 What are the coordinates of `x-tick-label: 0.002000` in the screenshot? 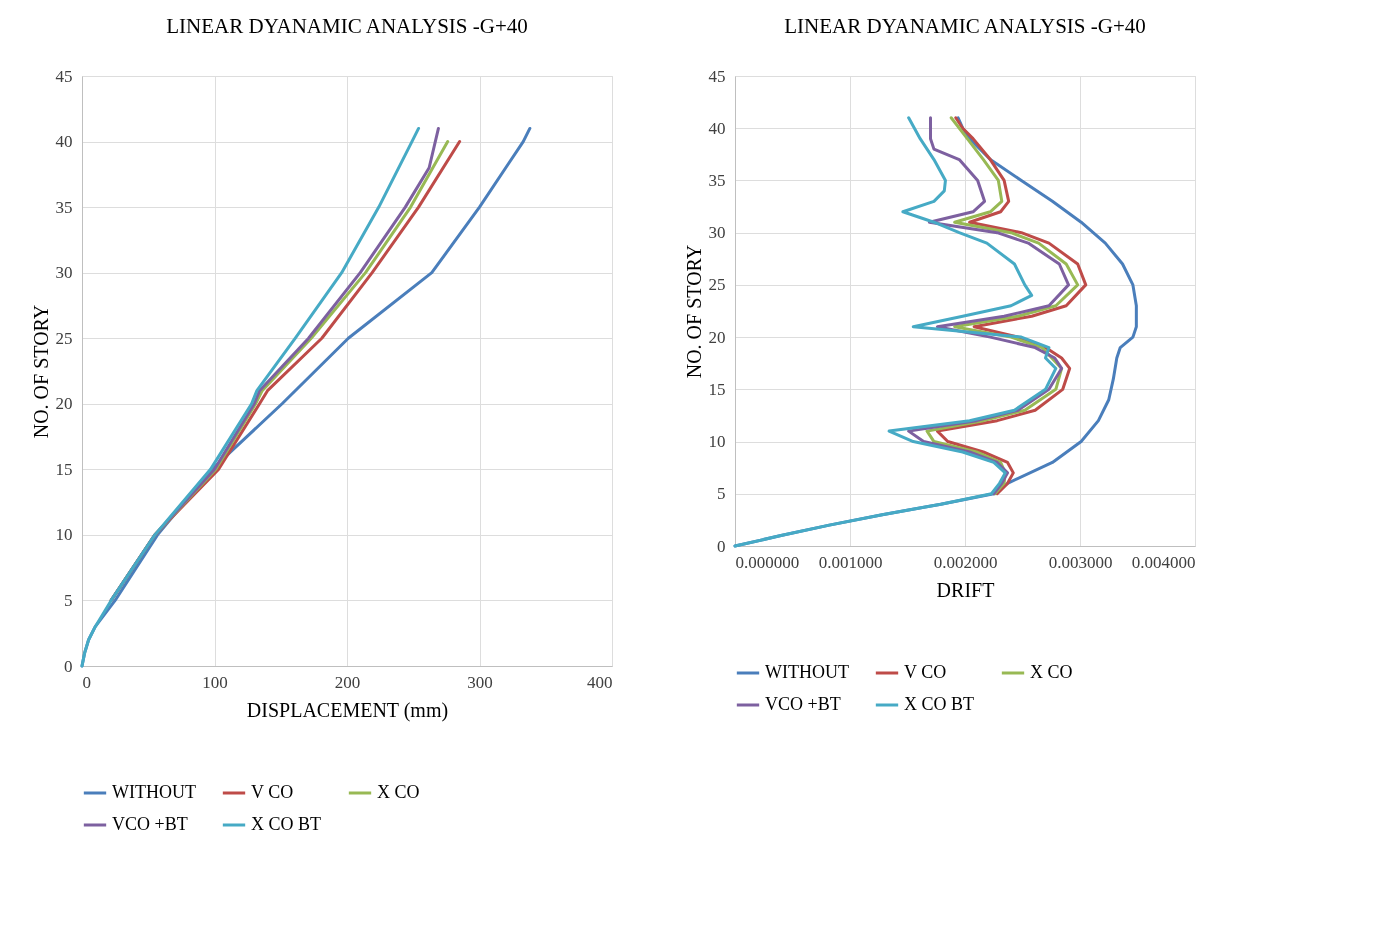 It's located at (965, 562).